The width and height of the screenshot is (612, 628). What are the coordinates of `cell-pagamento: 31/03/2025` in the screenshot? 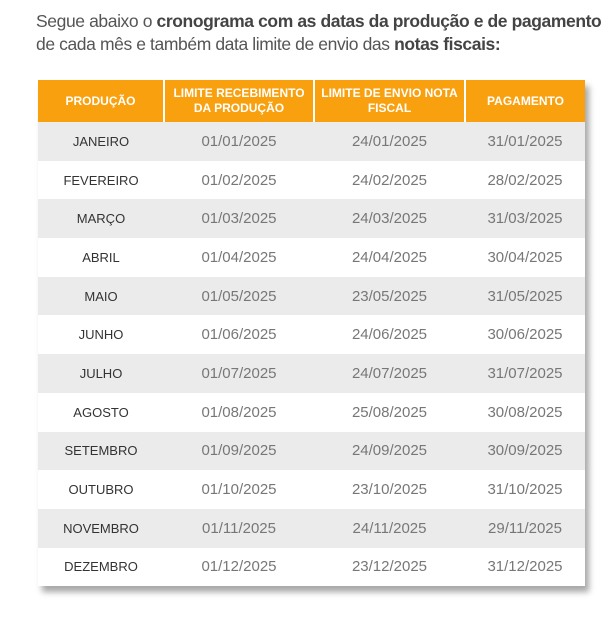 It's located at (525, 219).